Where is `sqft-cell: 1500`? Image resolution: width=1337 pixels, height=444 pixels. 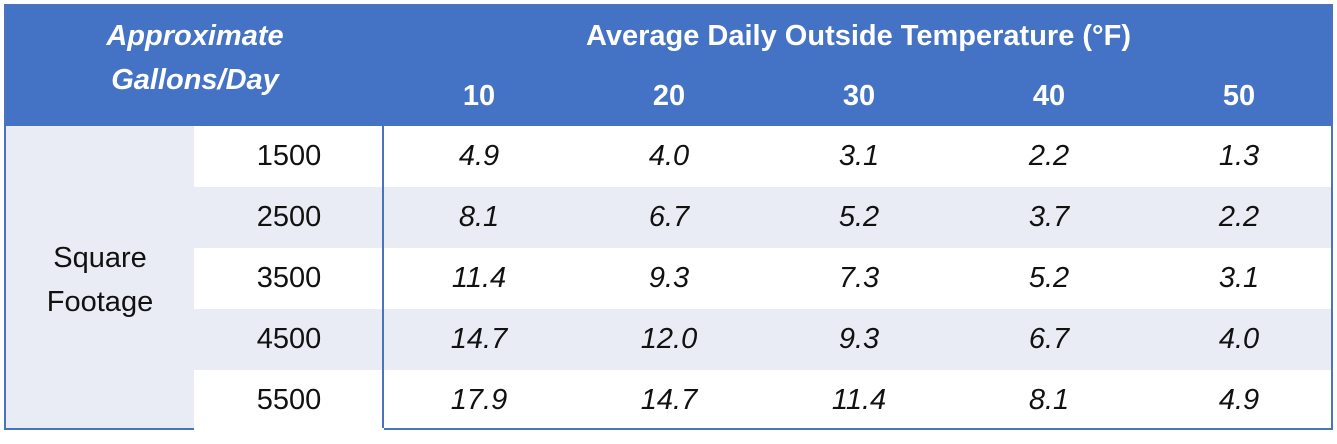
sqft-cell: 1500 is located at coordinates (289, 156).